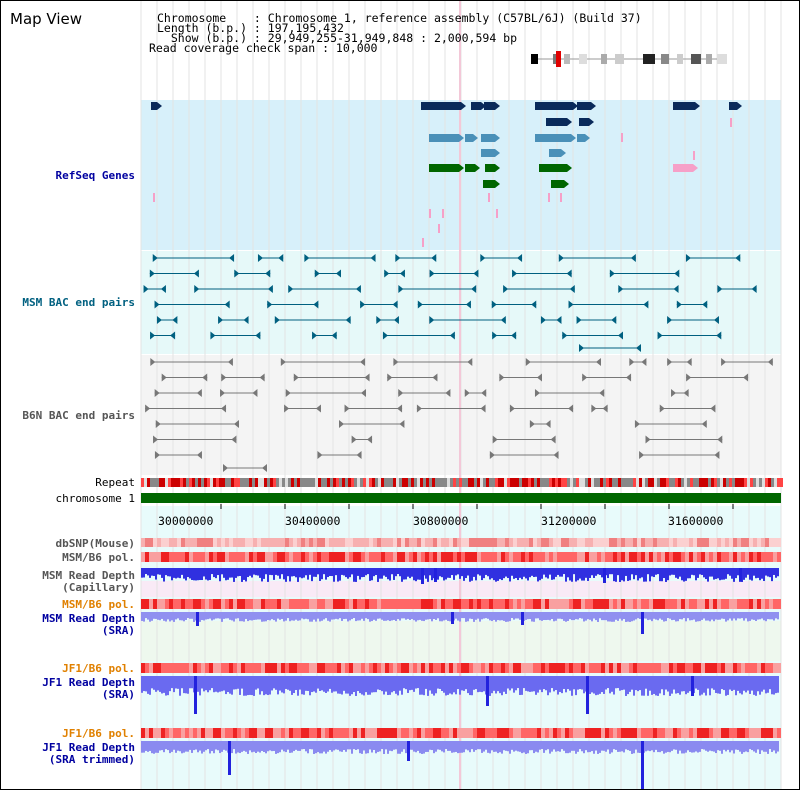 The image size is (800, 790). What do you see at coordinates (78, 415) in the screenshot?
I see `b6n-bac-track-label: B6N BAC end pairs` at bounding box center [78, 415].